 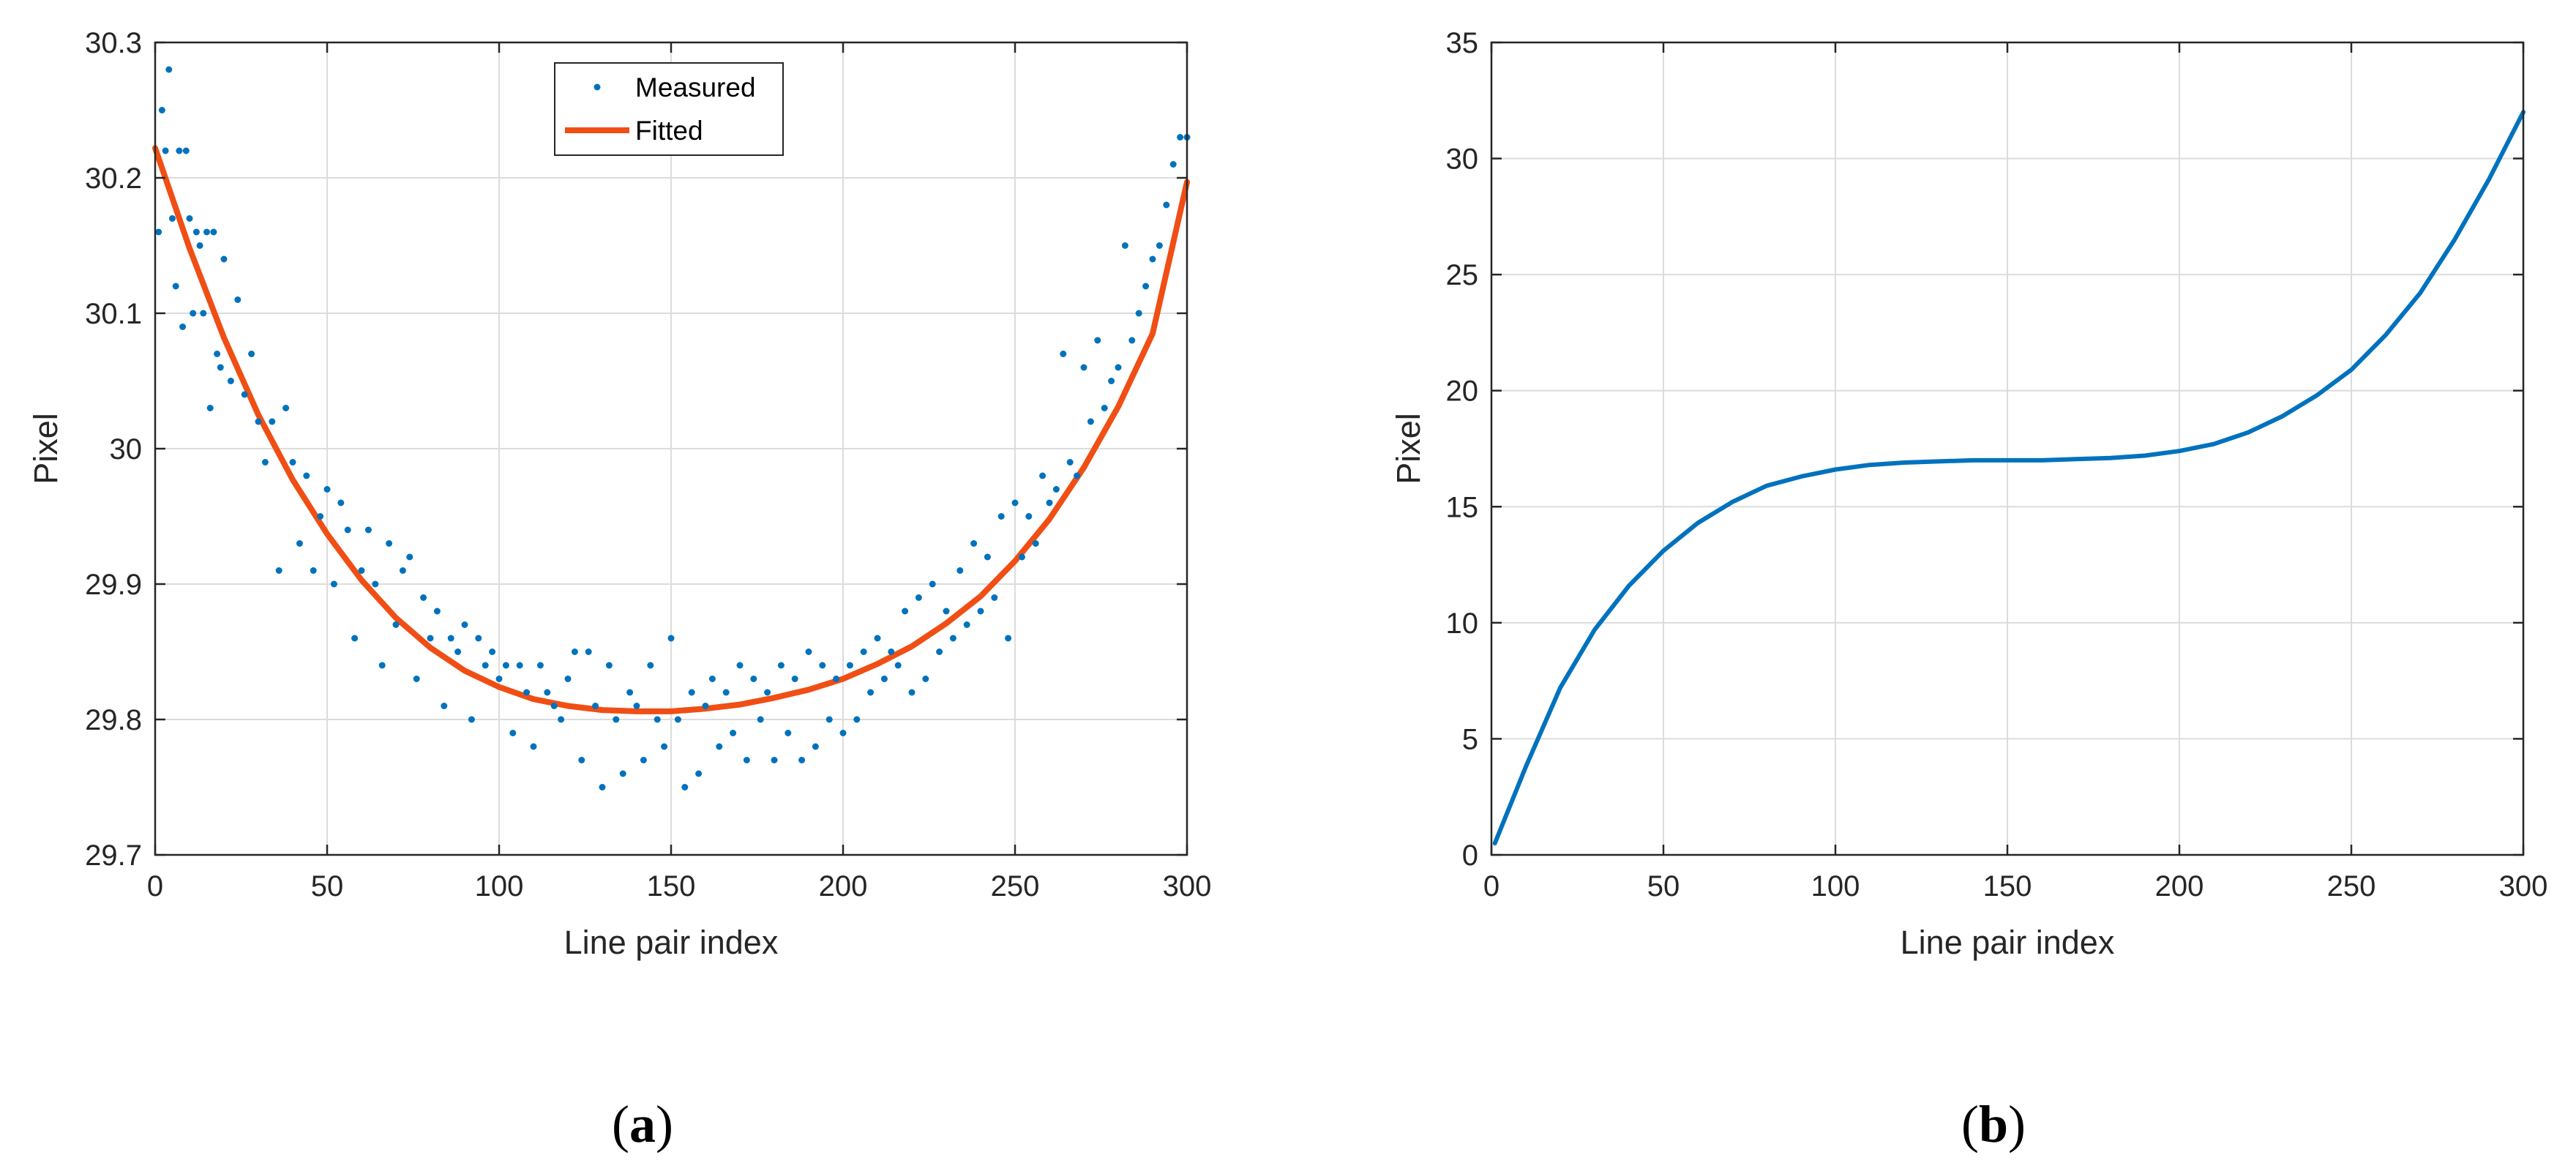 What do you see at coordinates (1462, 623) in the screenshot?
I see `y-tick-label: 10` at bounding box center [1462, 623].